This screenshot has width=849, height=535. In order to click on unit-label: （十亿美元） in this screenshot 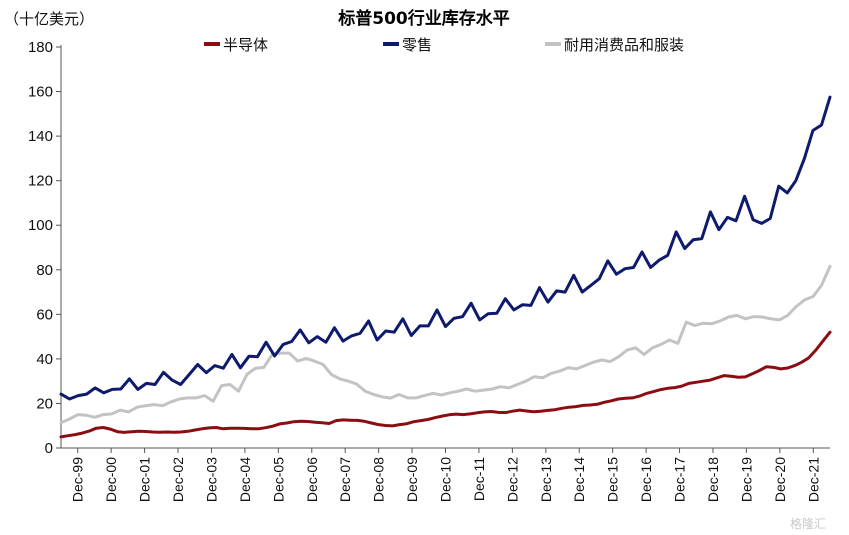, I will do `click(49, 19)`.